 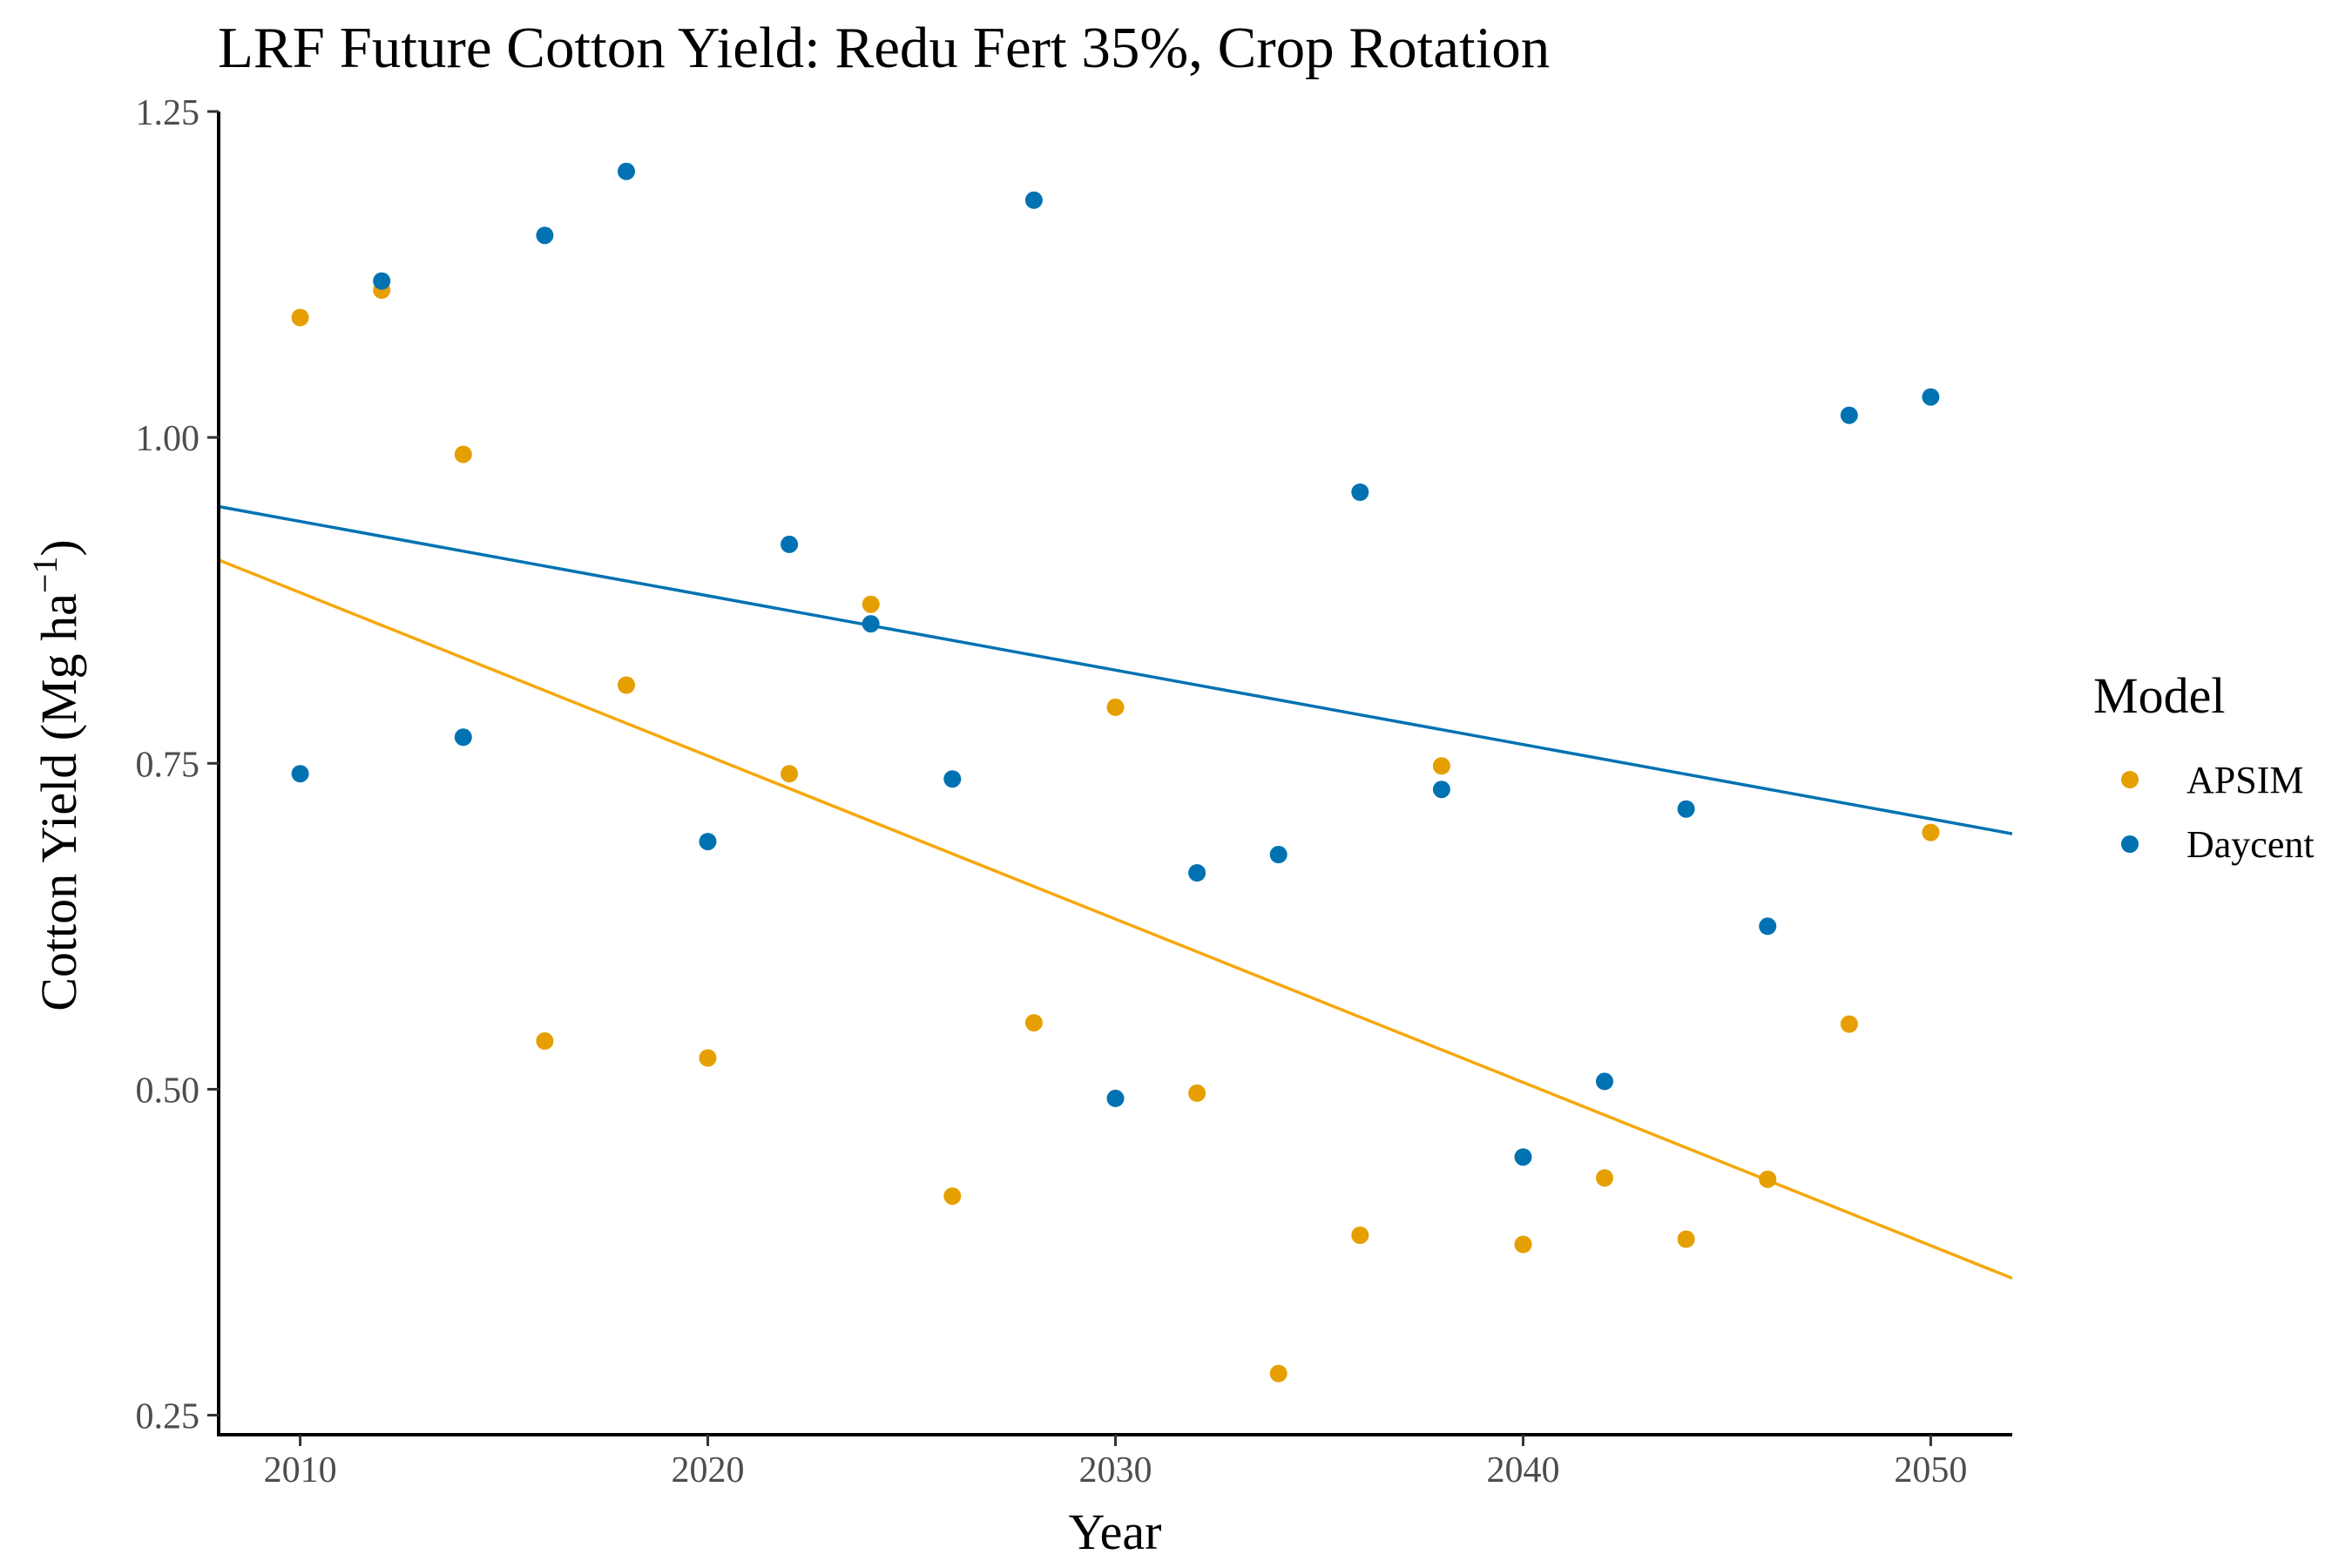 What do you see at coordinates (1360, 1235) in the screenshot?
I see `data-point-apsim-2036` at bounding box center [1360, 1235].